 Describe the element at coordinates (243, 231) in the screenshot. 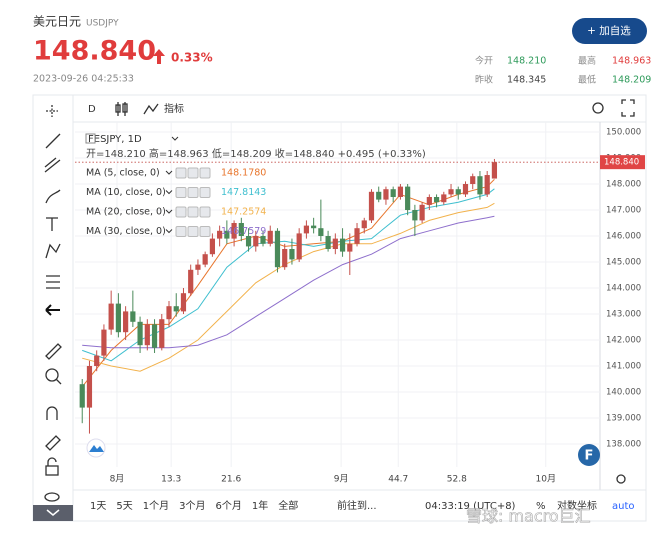

I see `ma-legend-value: 146.7579` at that location.